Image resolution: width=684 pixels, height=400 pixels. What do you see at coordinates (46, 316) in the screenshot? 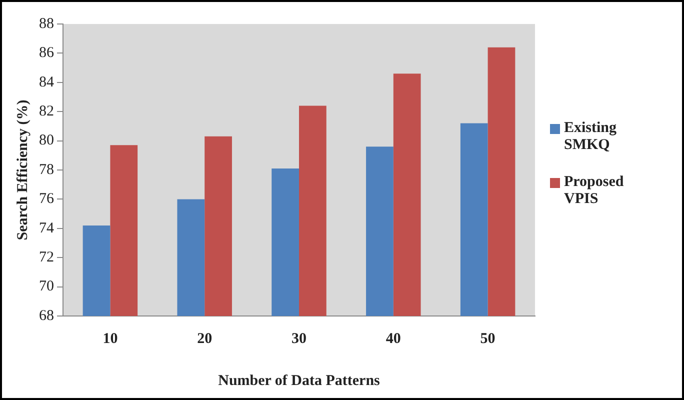
I see `y-tick-label: 68` at bounding box center [46, 316].